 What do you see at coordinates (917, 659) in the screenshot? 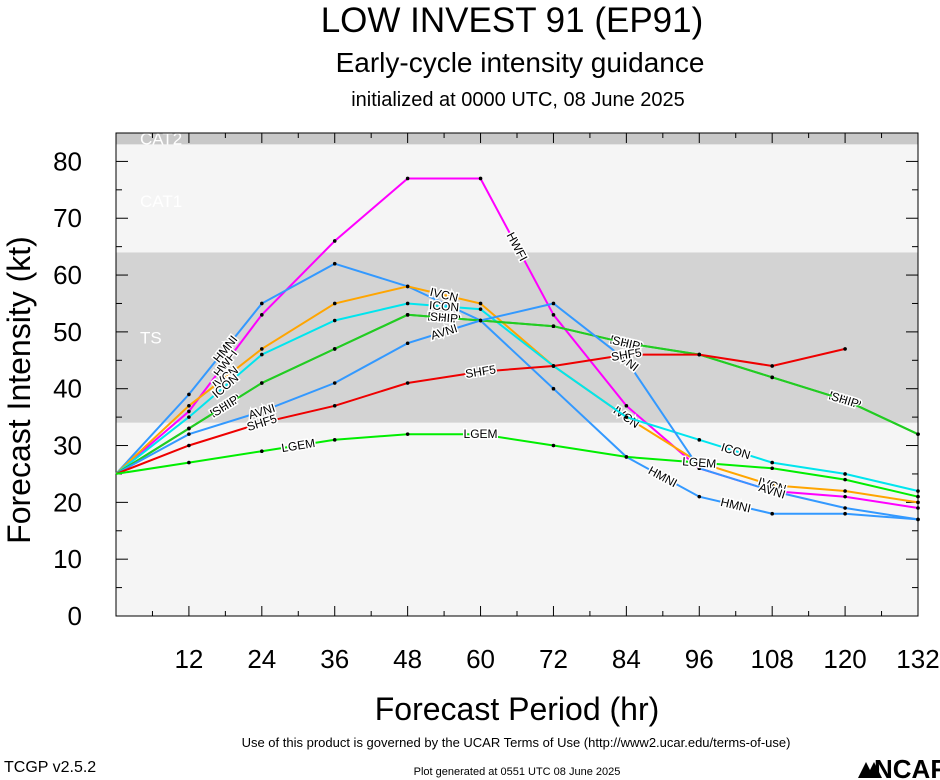
I see `x-tick-label: 132` at bounding box center [917, 659].